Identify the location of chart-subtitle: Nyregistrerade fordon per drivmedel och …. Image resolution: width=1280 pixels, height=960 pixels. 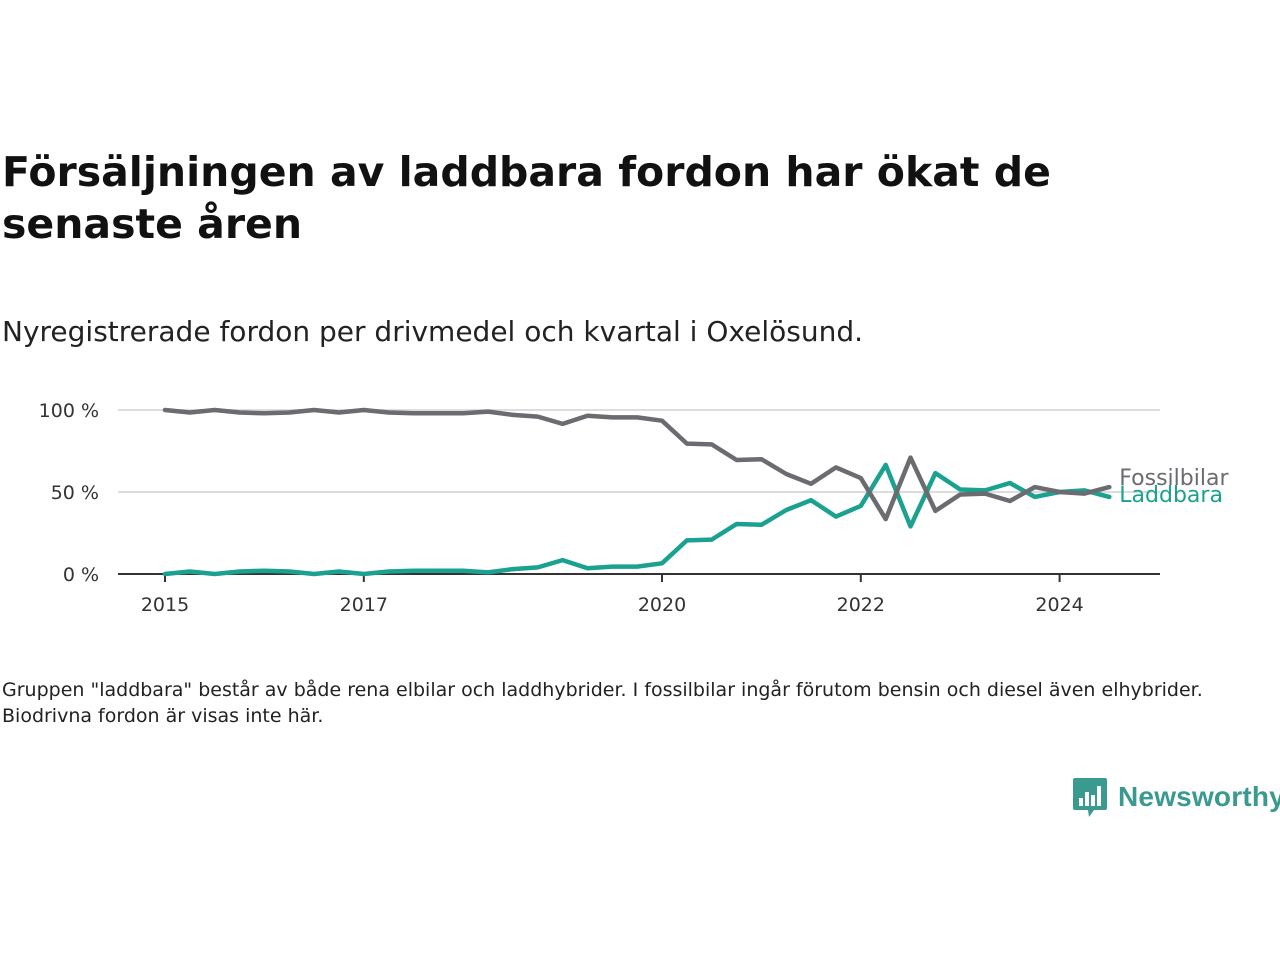
(432, 331).